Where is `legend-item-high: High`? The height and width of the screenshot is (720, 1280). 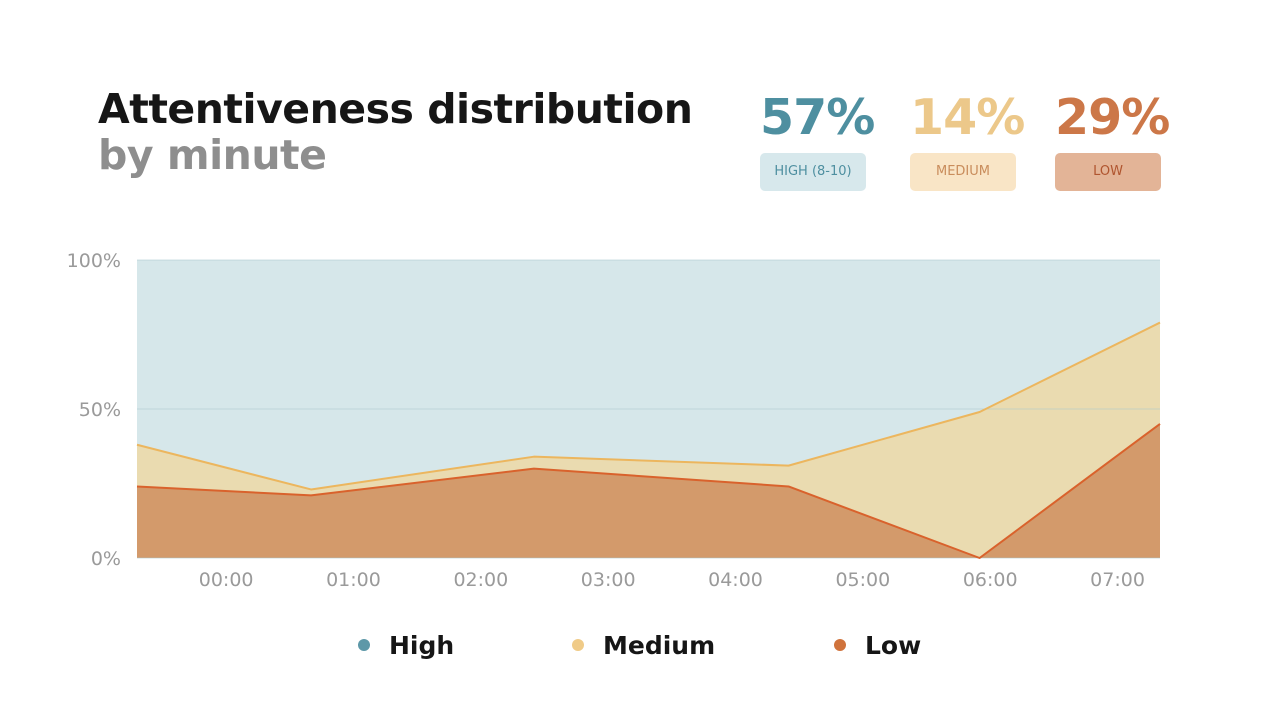
legend-item-high: High is located at coordinates (406, 645).